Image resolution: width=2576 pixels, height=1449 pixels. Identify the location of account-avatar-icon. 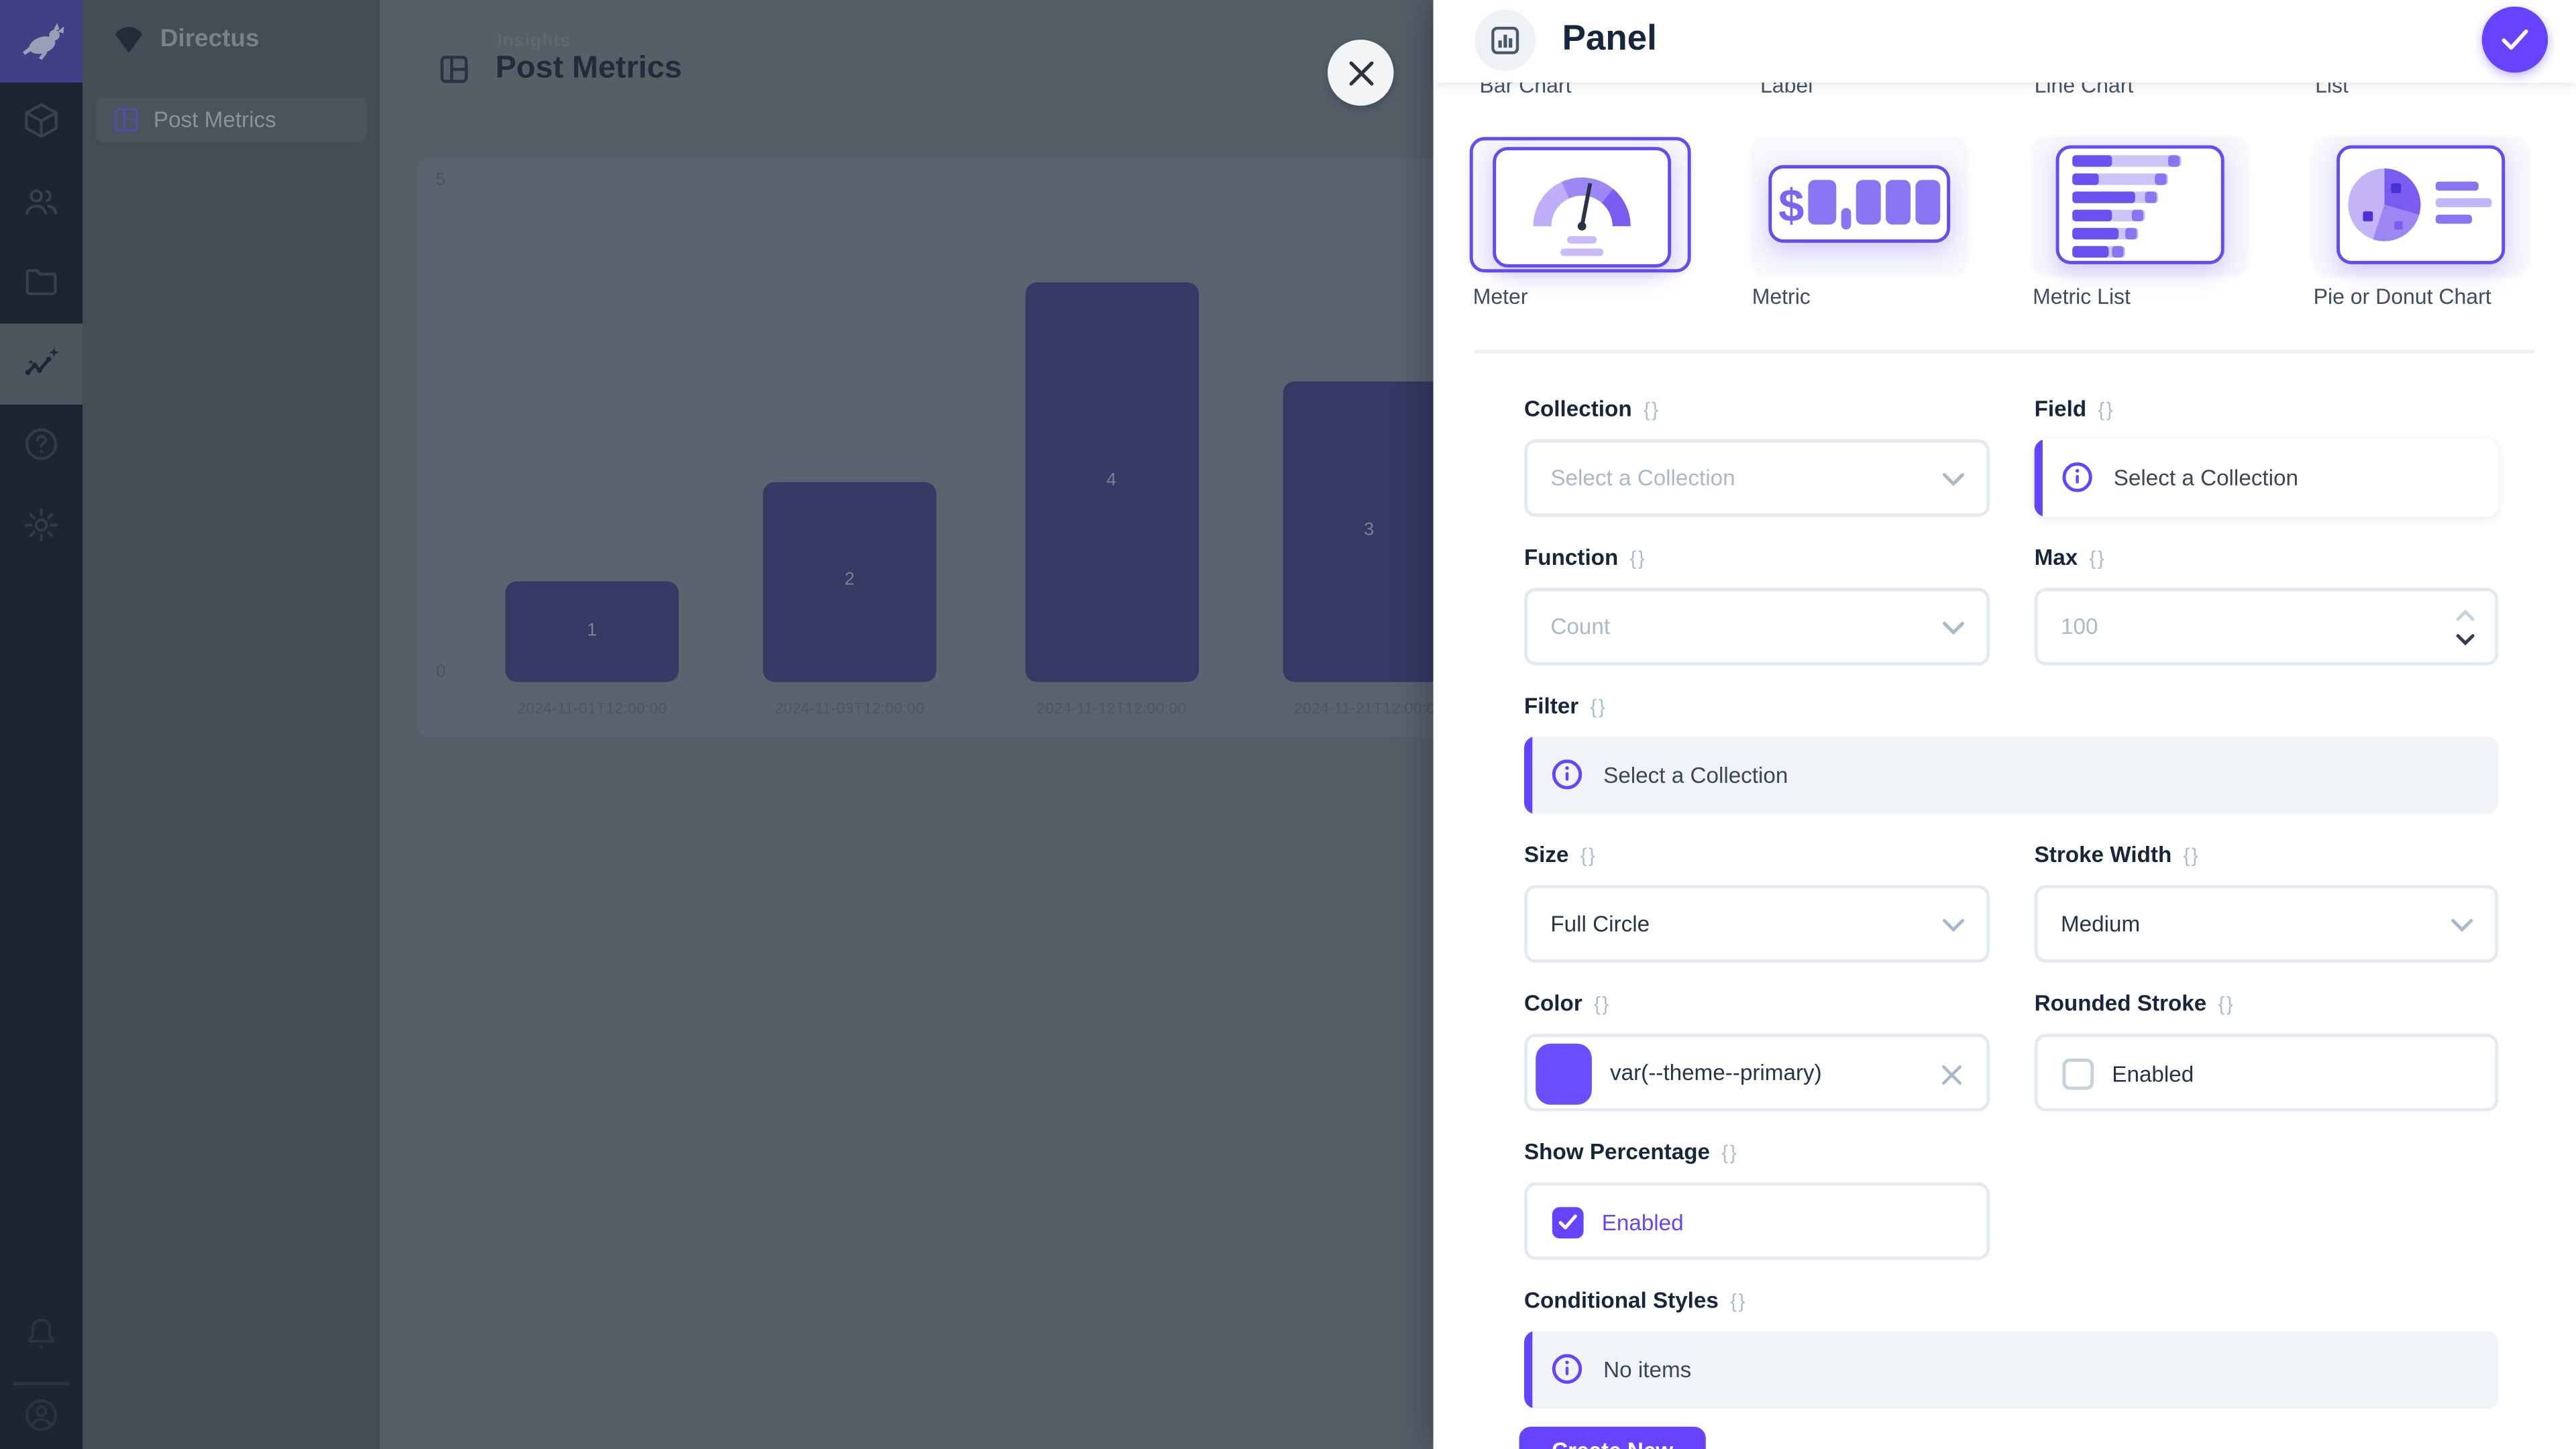
(41, 1415).